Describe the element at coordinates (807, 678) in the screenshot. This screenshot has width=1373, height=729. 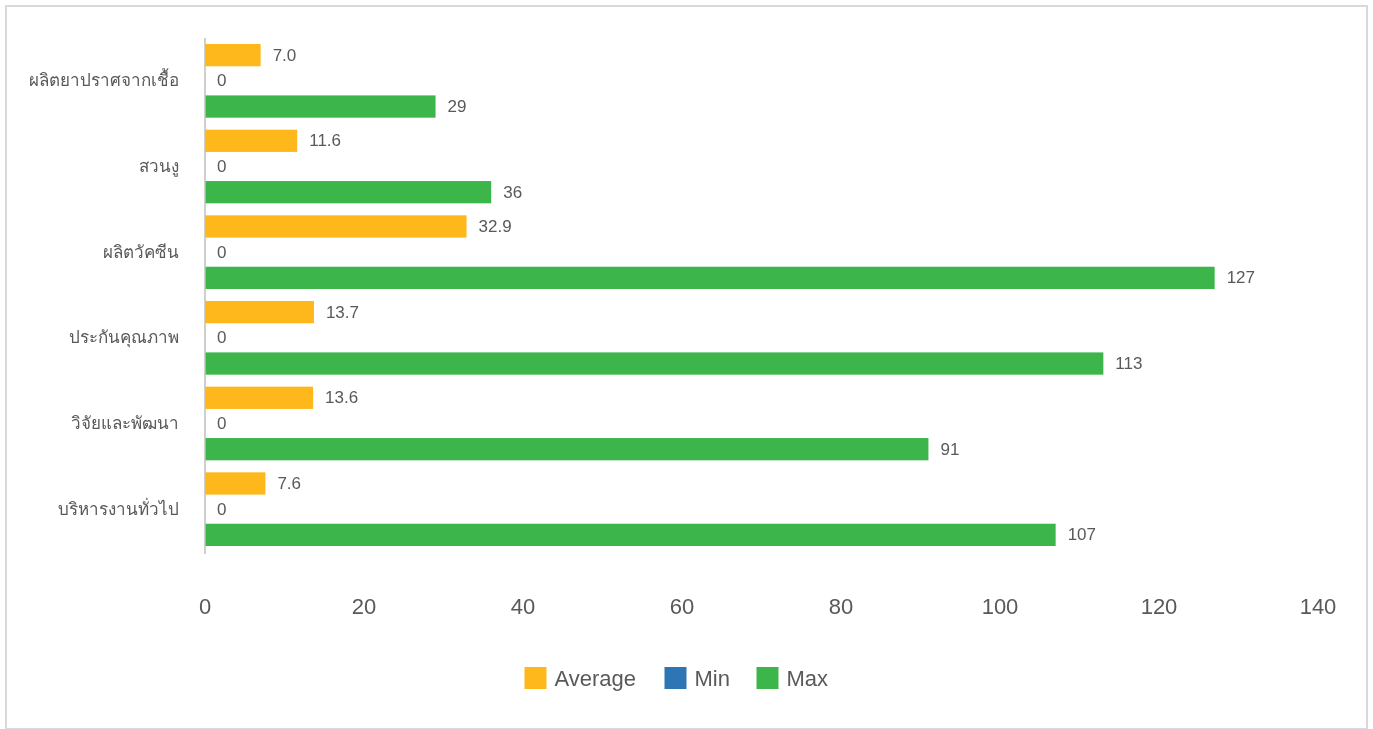
I see `legend-label: Max` at that location.